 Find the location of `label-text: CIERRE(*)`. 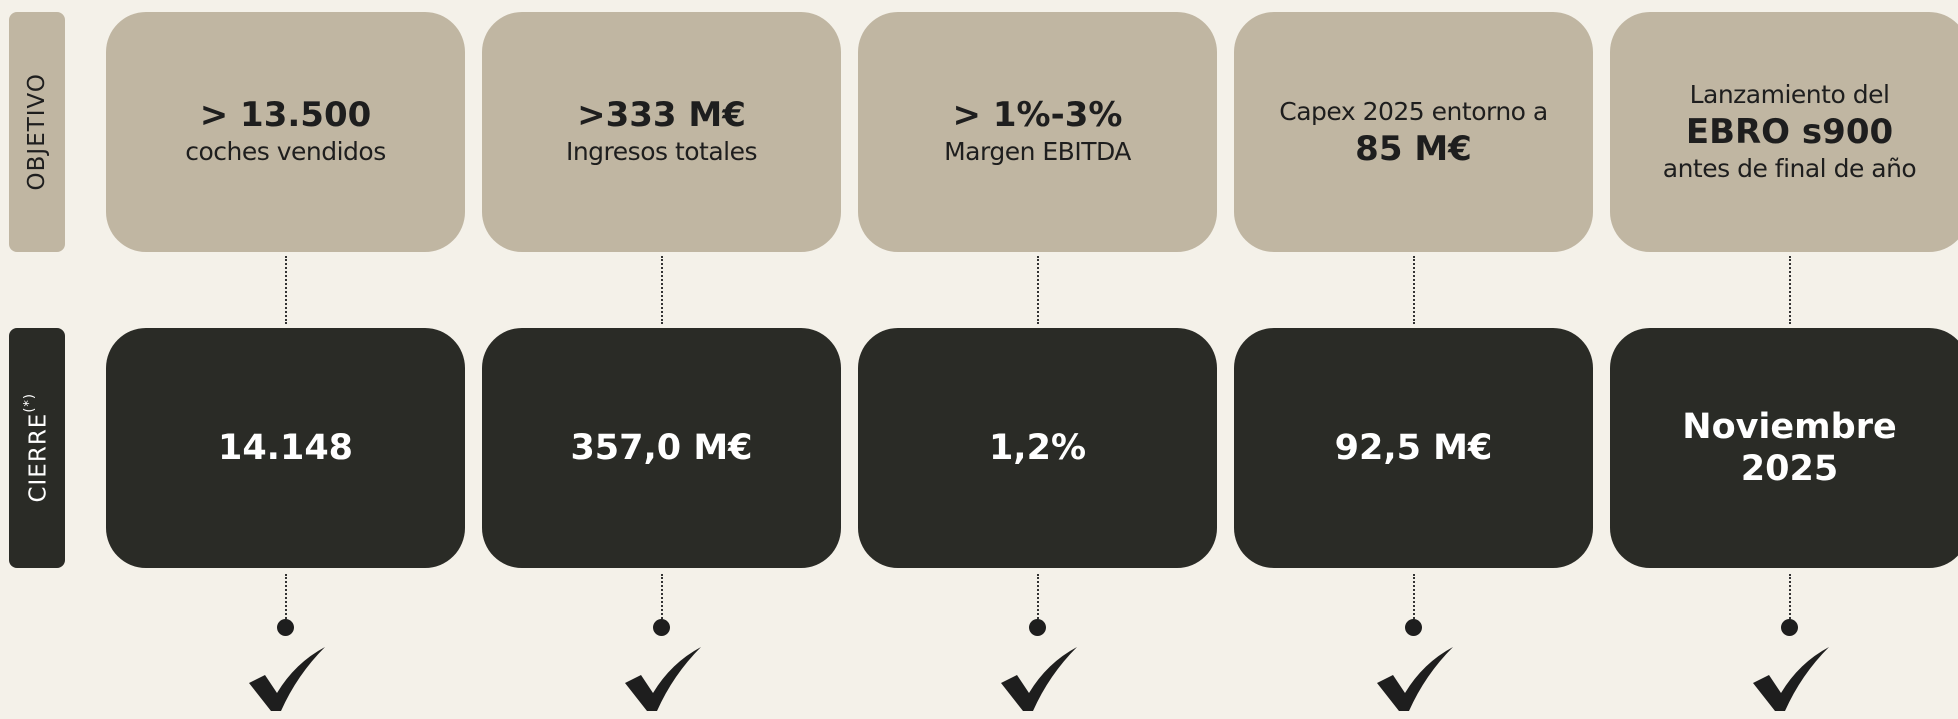

label-text: CIERRE(*) is located at coordinates (37, 448).